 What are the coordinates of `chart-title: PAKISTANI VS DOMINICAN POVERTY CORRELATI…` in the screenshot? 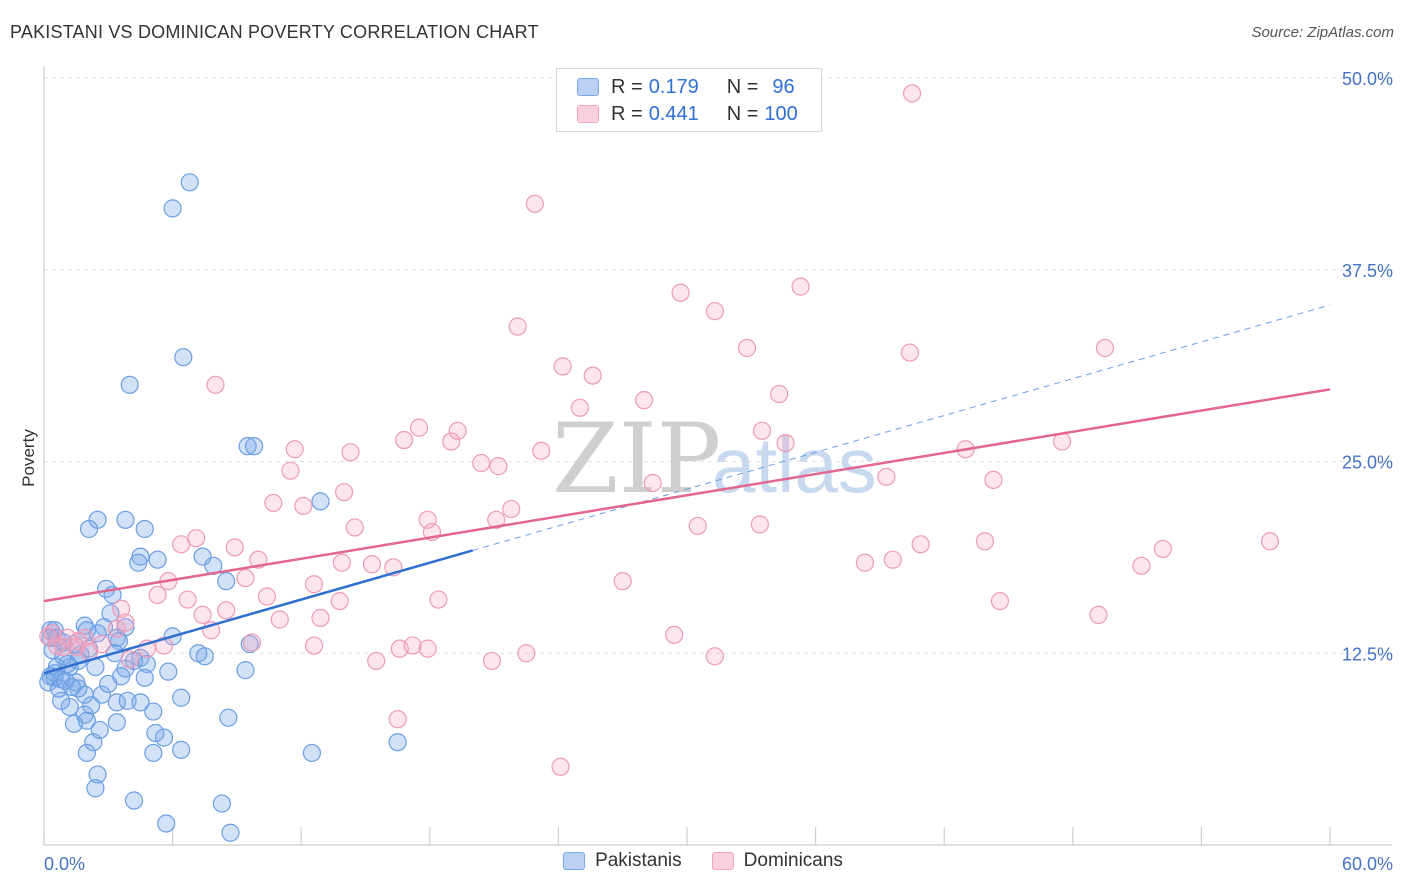 It's located at (274, 32).